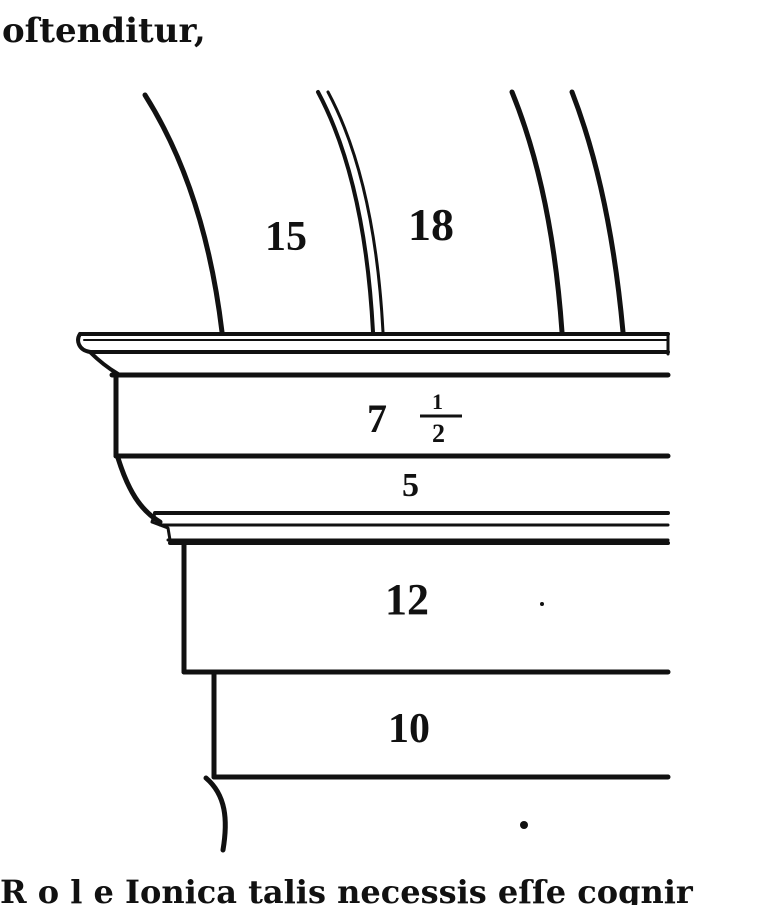 The image size is (765, 905). Describe the element at coordinates (410, 485) in the screenshot. I see `band-5-label: 5` at that location.